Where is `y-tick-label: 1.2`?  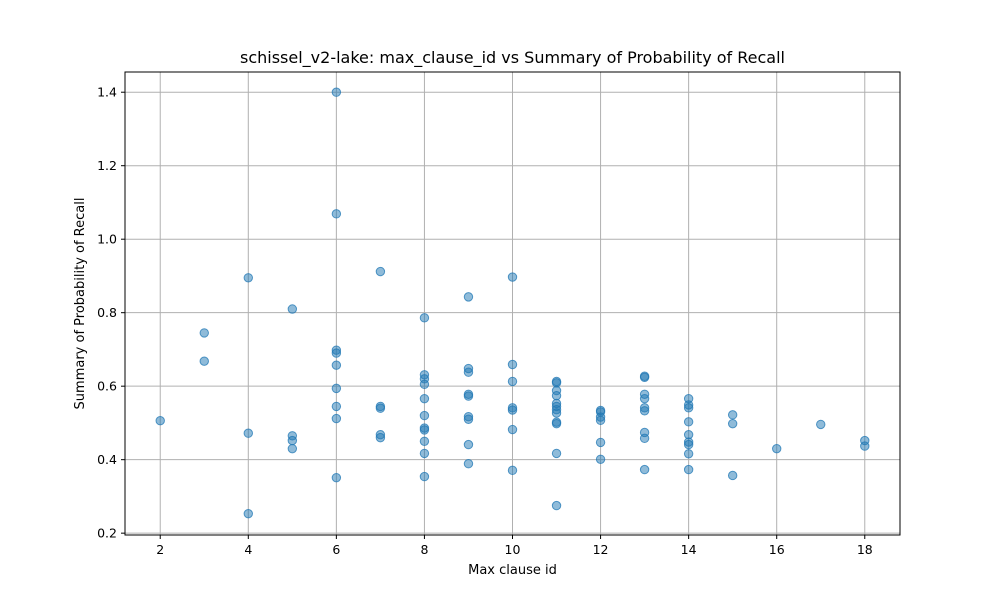
y-tick-label: 1.2 is located at coordinates (107, 165).